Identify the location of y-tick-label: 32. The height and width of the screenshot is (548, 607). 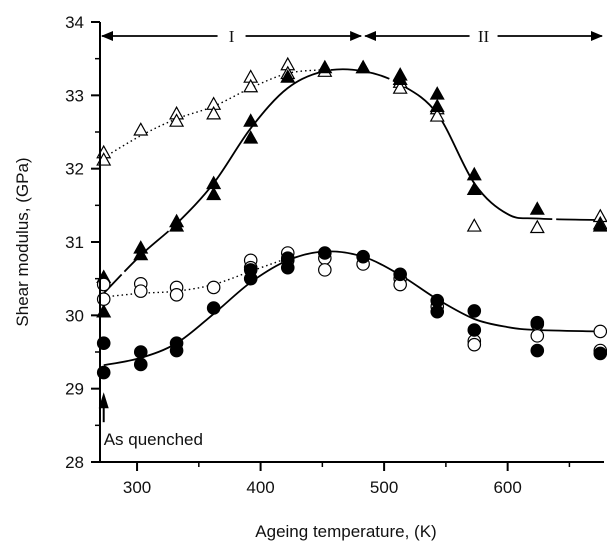
(74, 169).